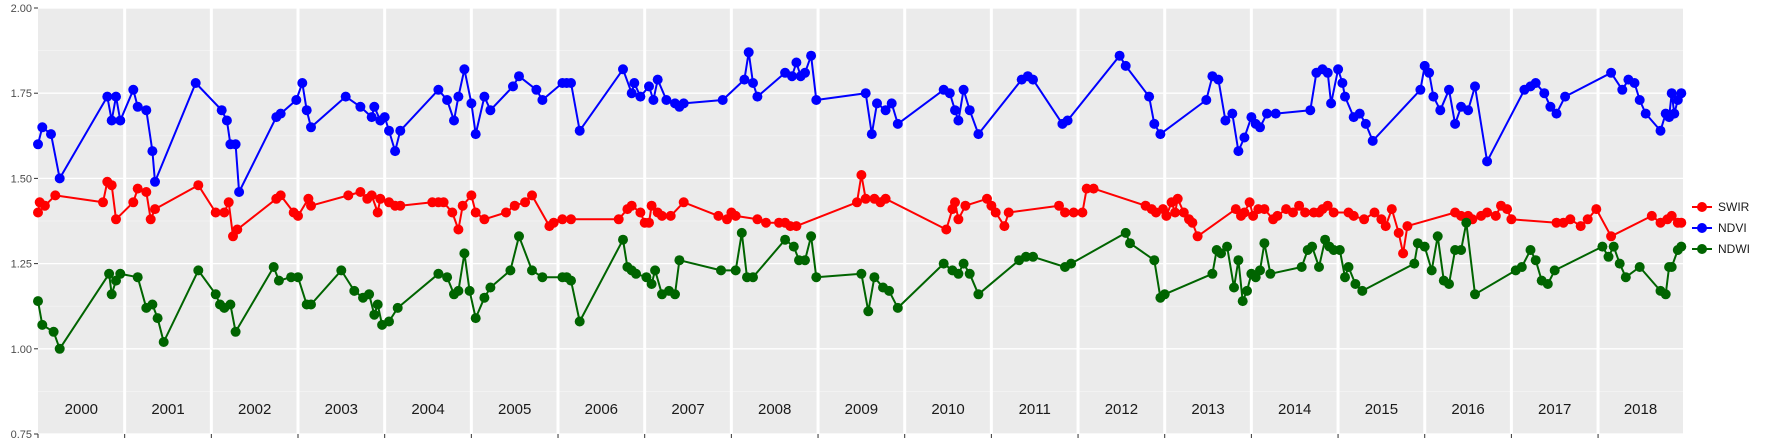 This screenshot has height=442, width=1773. Describe the element at coordinates (341, 409) in the screenshot. I see `year-label: 2003` at that location.